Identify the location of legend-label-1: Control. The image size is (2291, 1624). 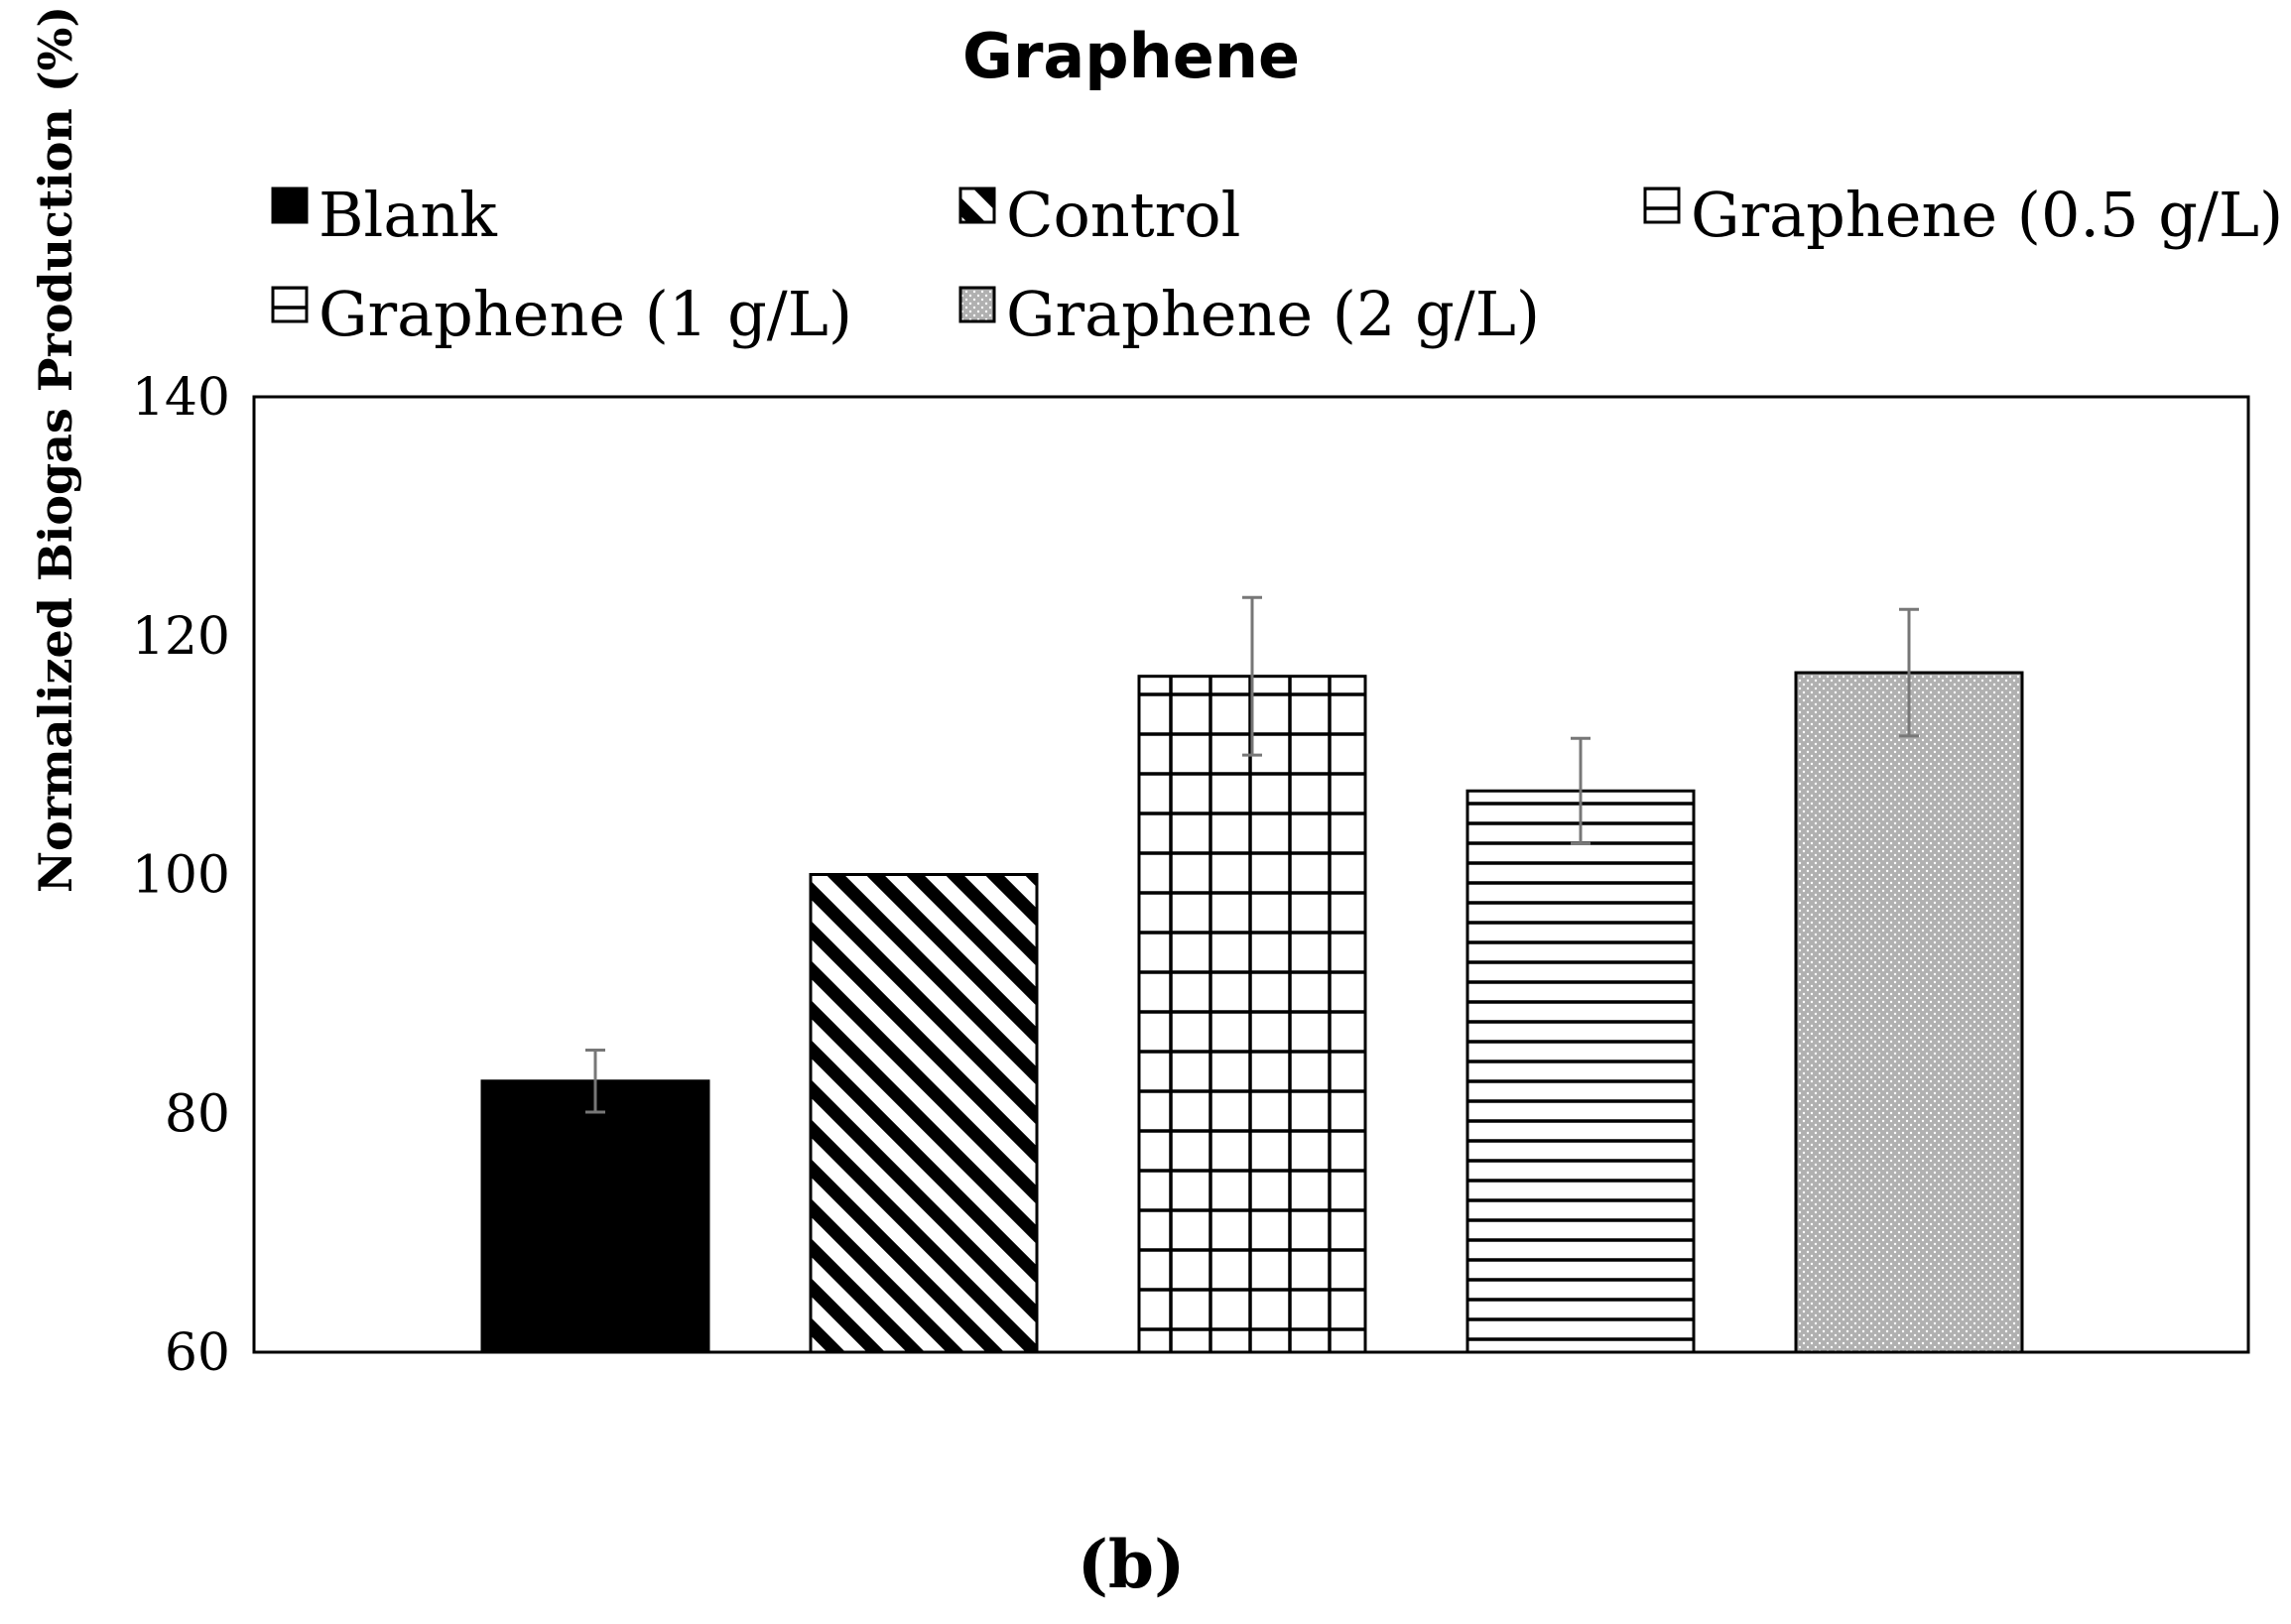
(1123, 215).